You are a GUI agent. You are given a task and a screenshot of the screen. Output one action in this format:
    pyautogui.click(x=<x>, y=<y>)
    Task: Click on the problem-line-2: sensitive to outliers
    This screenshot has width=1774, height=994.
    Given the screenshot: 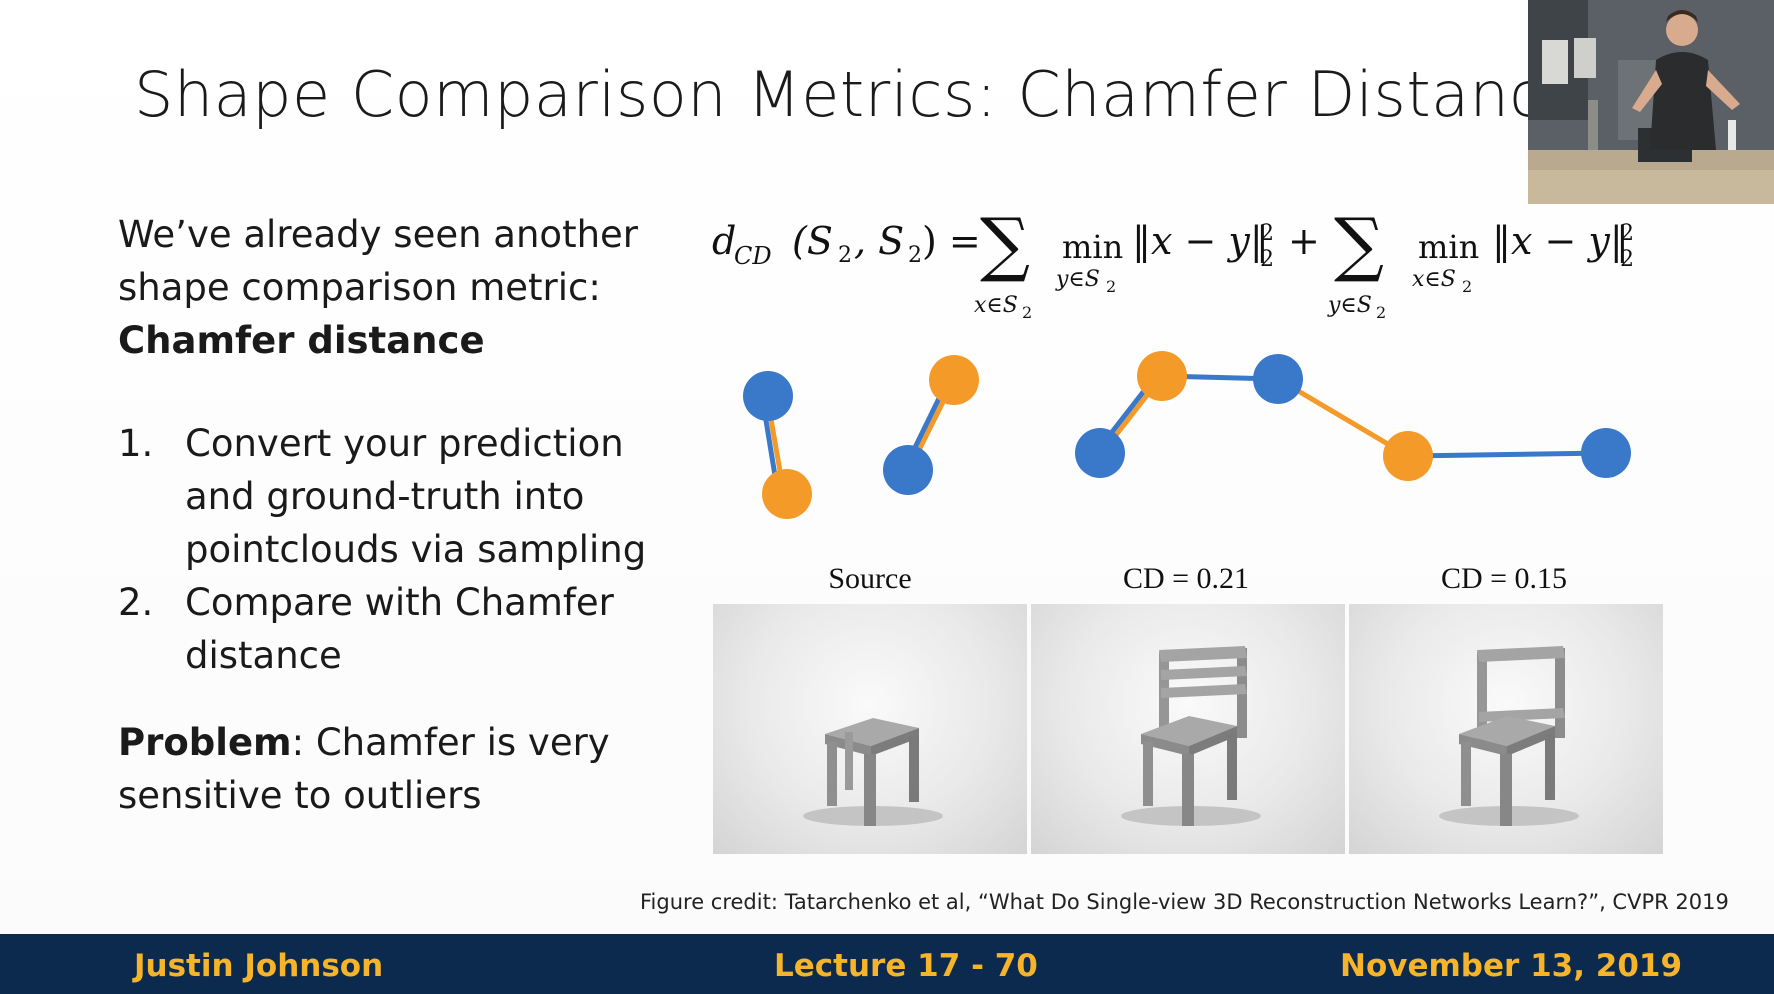 What is the action you would take?
    pyautogui.click(x=300, y=795)
    